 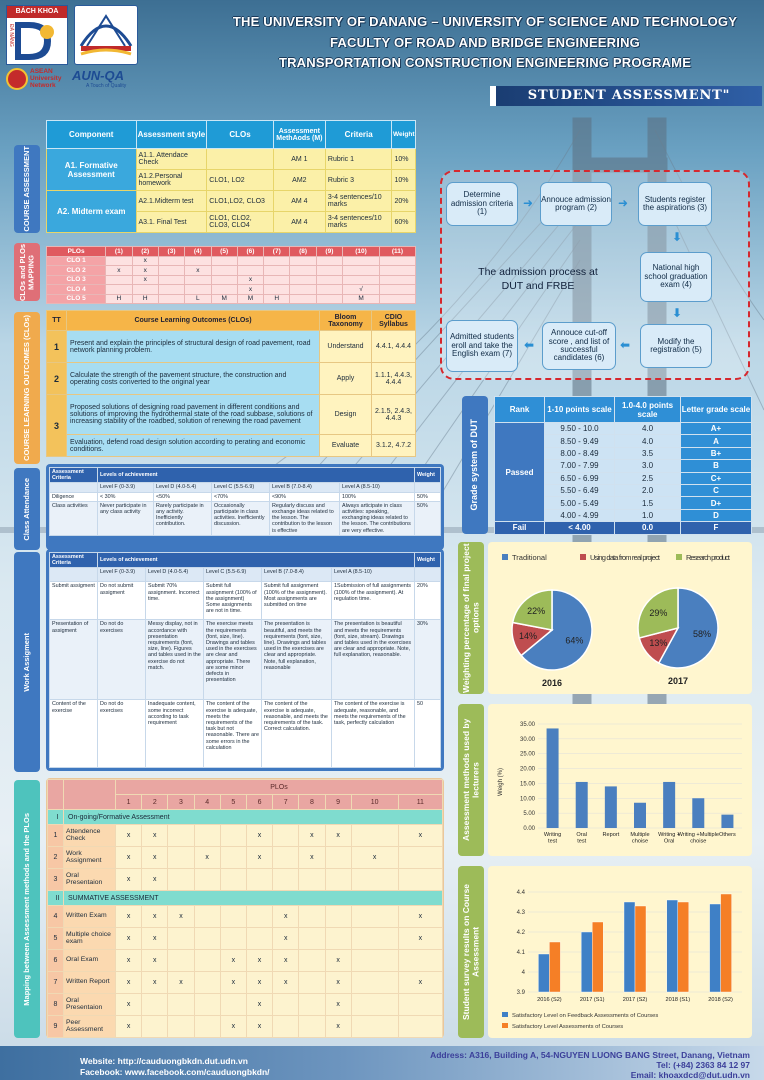 What do you see at coordinates (420, 802) in the screenshot?
I see `plo-col-header: 11` at bounding box center [420, 802].